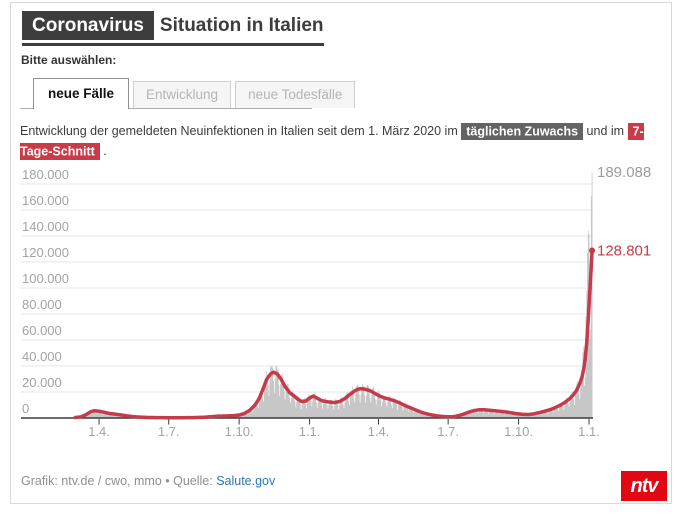 The image size is (684, 514). Describe the element at coordinates (246, 481) in the screenshot. I see `source-link: Salute.gov` at that location.